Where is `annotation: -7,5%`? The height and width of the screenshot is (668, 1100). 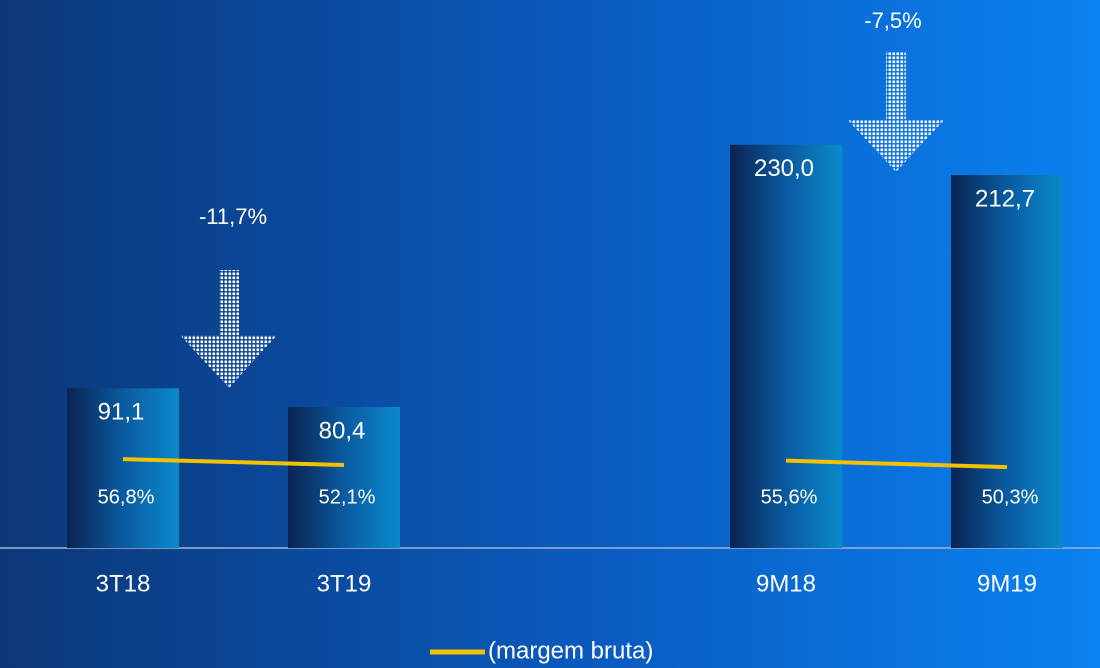 annotation: -7,5% is located at coordinates (892, 20).